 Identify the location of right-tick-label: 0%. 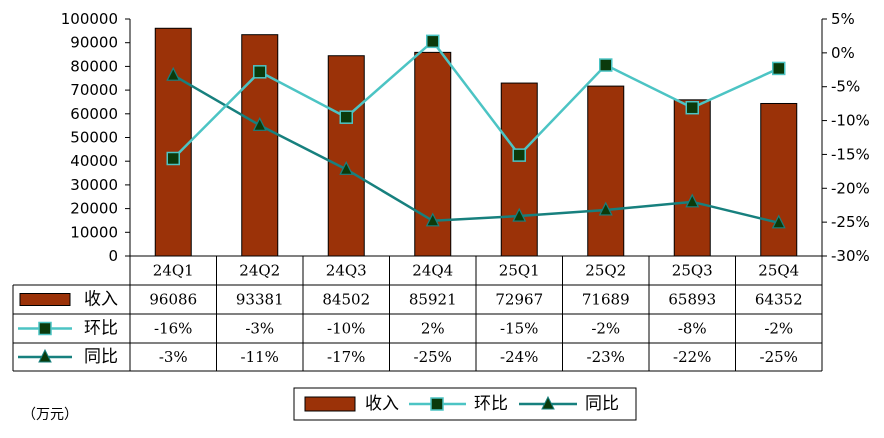
(843, 53).